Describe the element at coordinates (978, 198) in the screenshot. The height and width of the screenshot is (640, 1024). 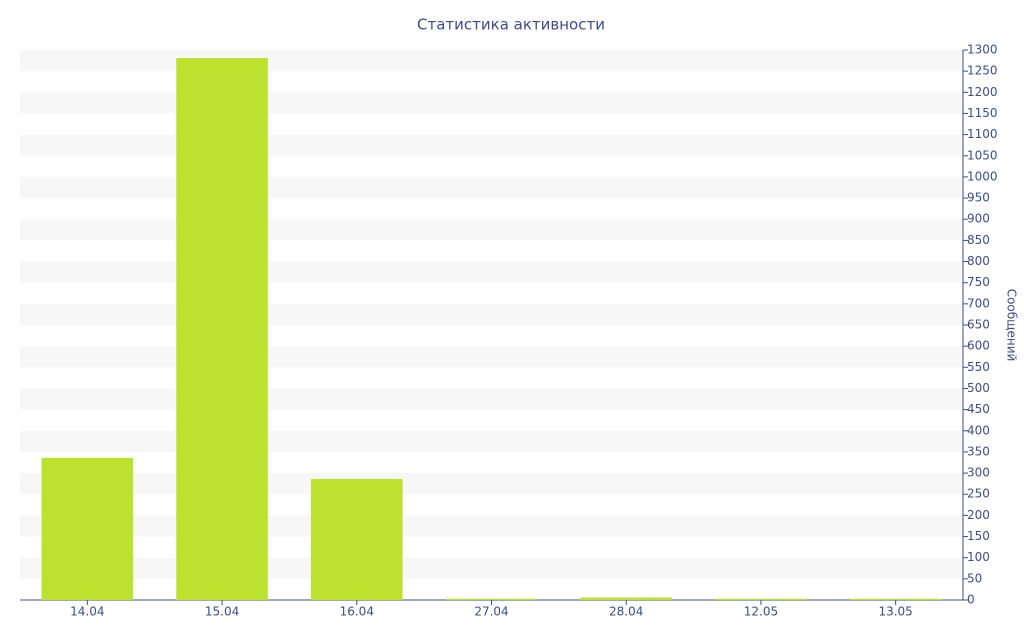
I see `y-tick-label: 950` at that location.